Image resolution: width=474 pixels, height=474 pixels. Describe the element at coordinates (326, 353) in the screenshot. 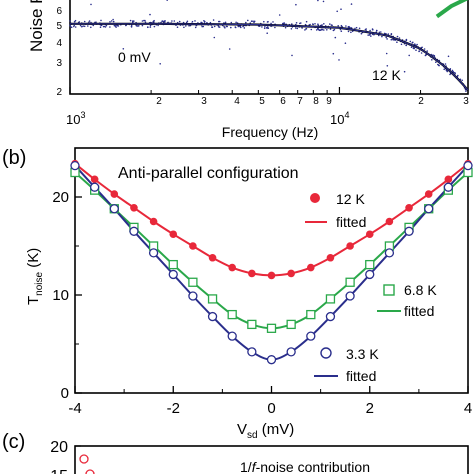

I see `legend-marker-3-3k` at that location.